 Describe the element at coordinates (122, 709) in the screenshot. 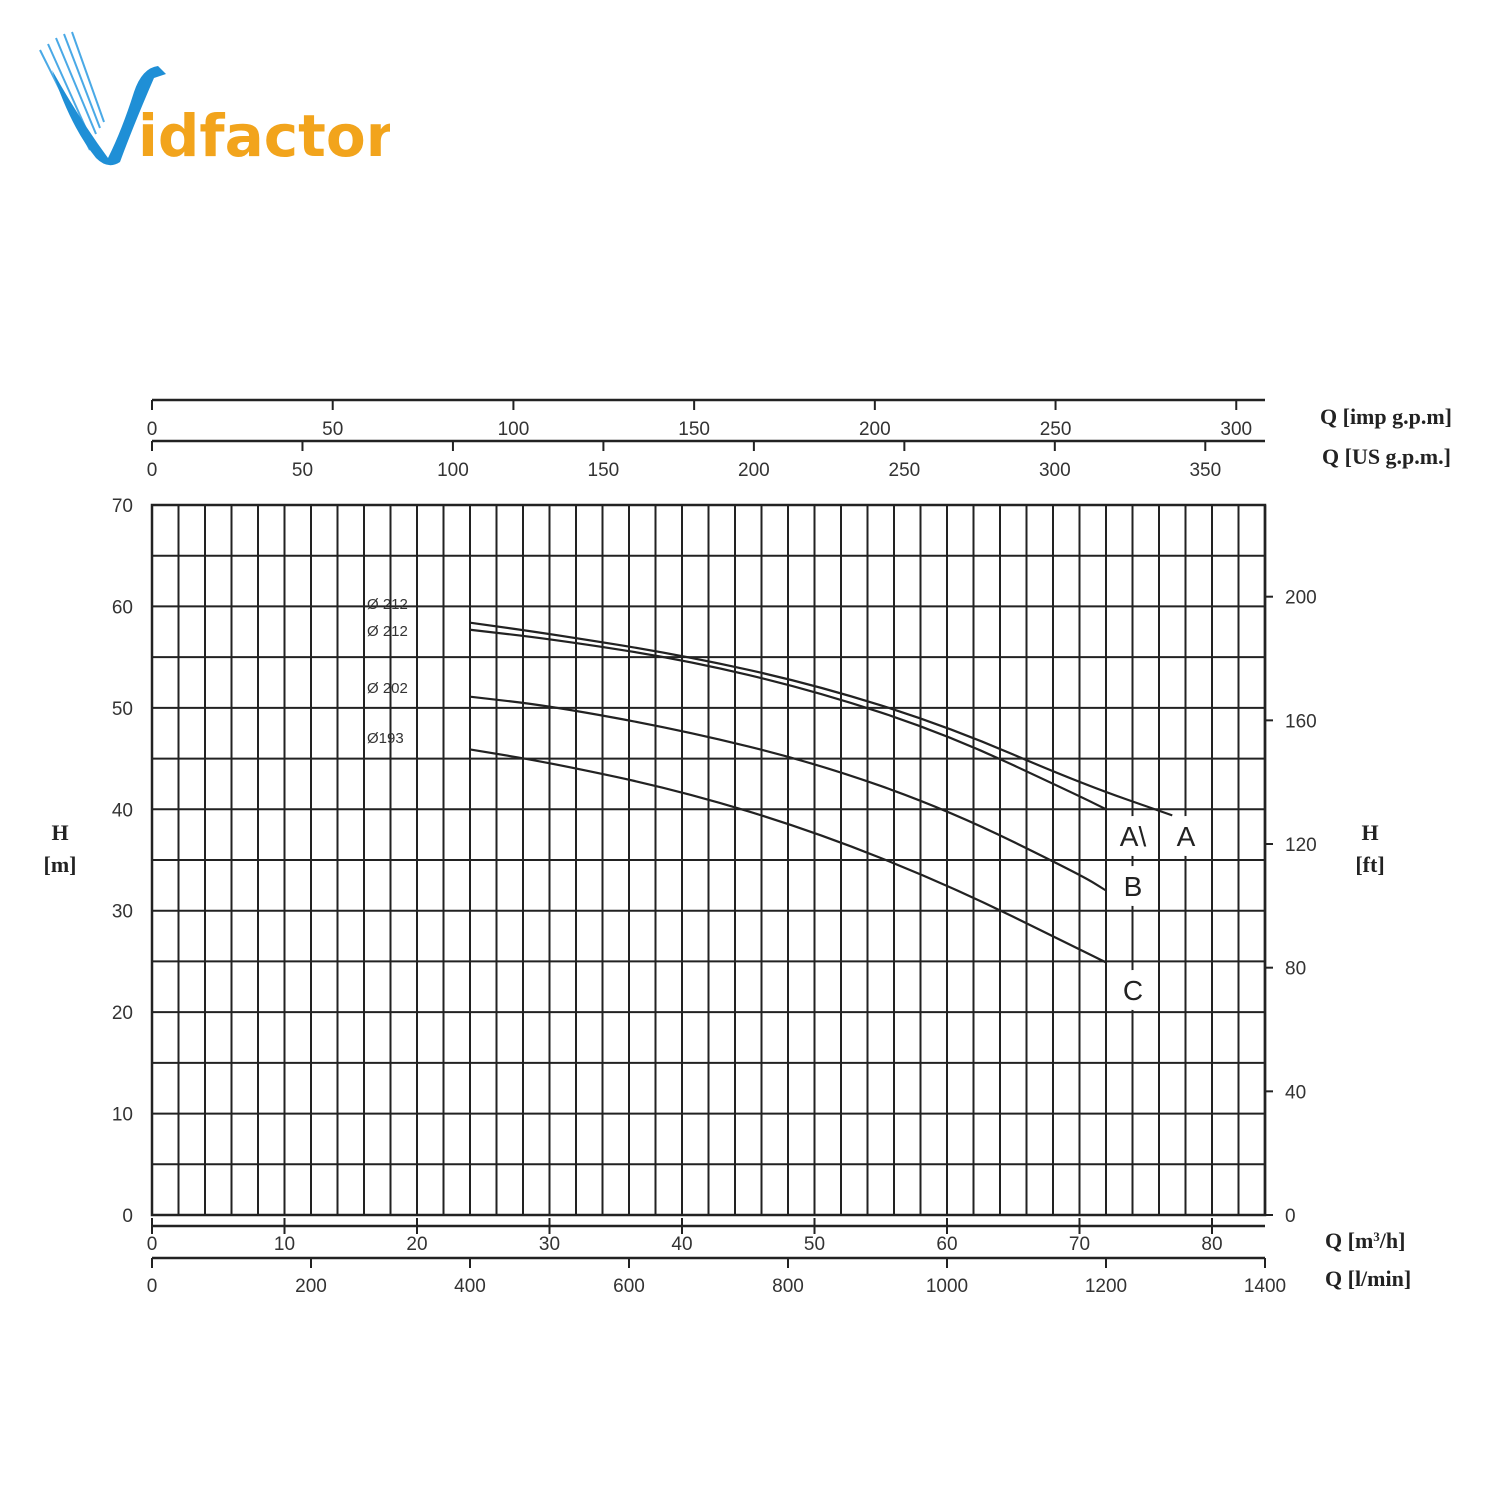

I see `y-tick-label-m: 50` at that location.